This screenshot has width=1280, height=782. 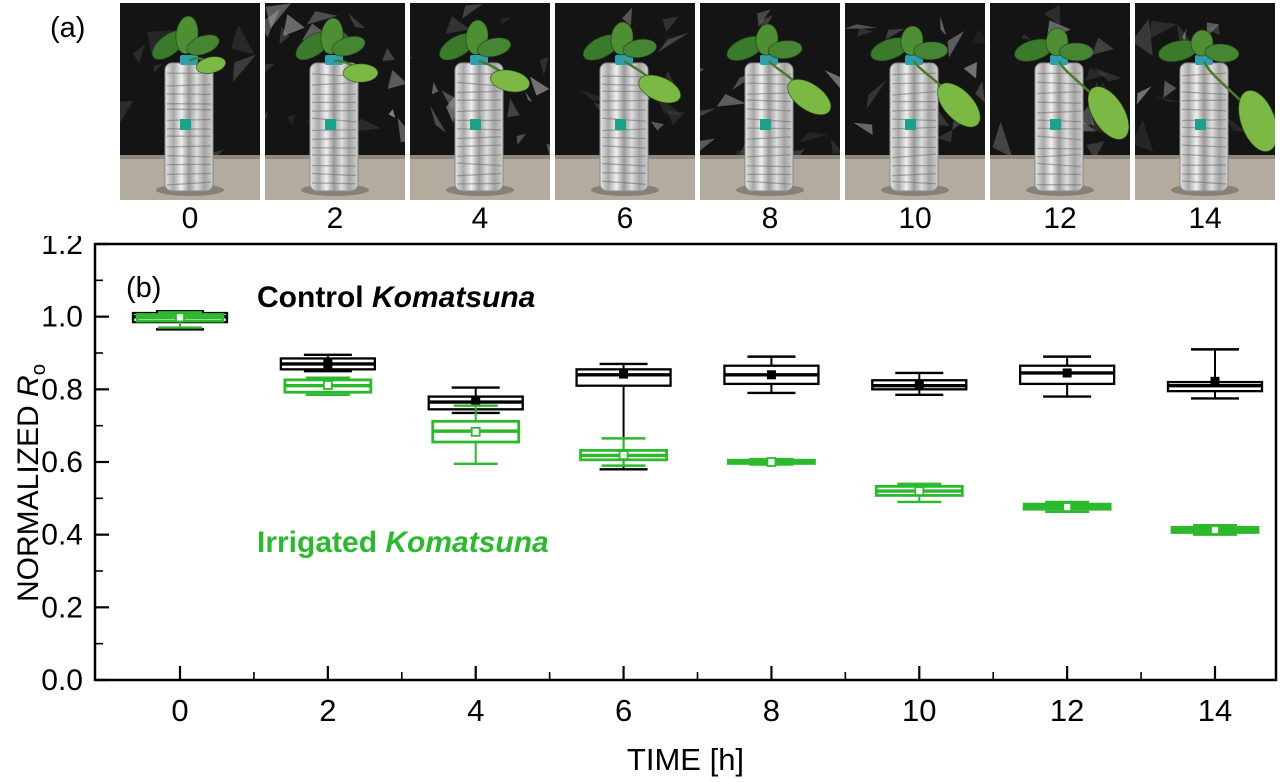 What do you see at coordinates (1060, 101) in the screenshot?
I see `plant-photo-12h` at bounding box center [1060, 101].